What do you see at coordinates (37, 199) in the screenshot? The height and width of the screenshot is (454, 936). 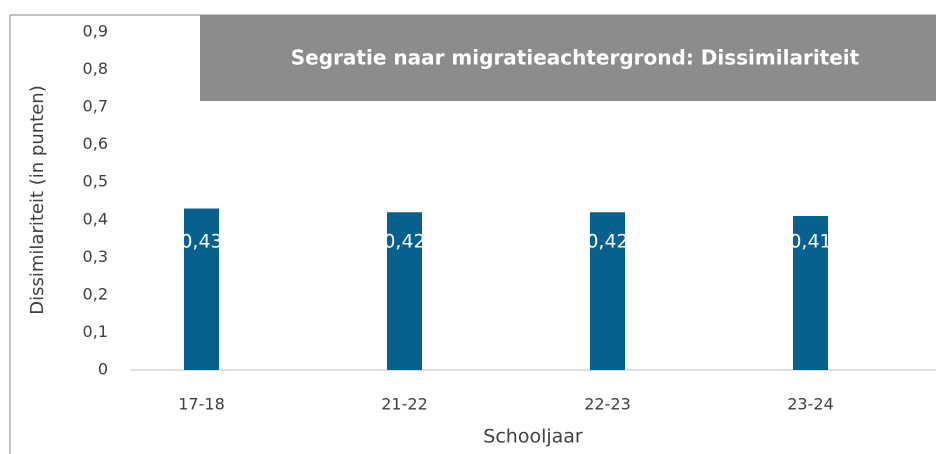 I see `y-axis-label: Dissimilariteit (in punten)` at bounding box center [37, 199].